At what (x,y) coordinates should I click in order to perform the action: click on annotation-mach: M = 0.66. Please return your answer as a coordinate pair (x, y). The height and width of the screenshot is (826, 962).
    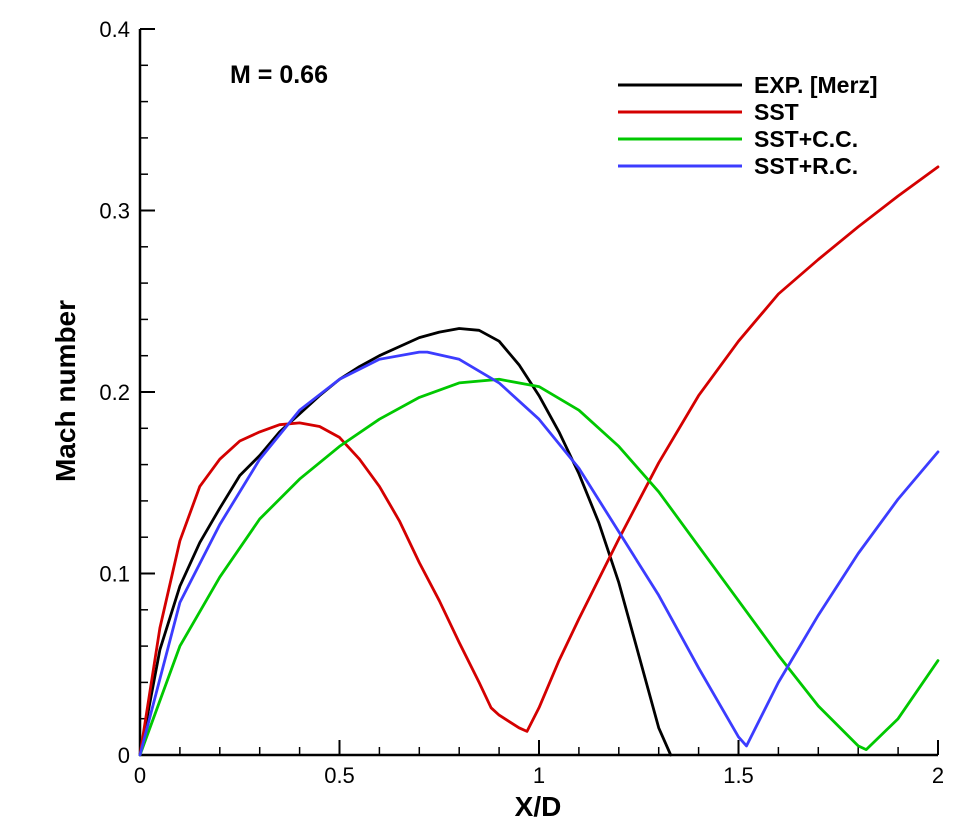
    Looking at the image, I should click on (279, 75).